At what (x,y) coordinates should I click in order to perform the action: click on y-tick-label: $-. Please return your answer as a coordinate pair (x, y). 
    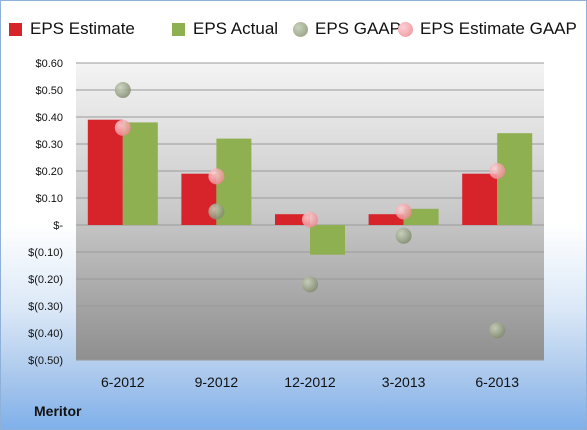
    Looking at the image, I should click on (58, 226).